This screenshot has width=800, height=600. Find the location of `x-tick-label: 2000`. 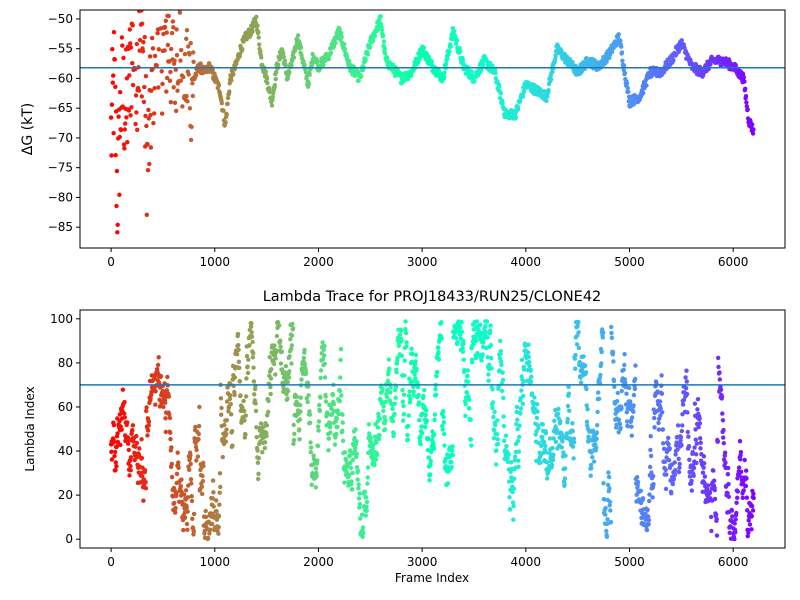

x-tick-label: 2000 is located at coordinates (318, 262).